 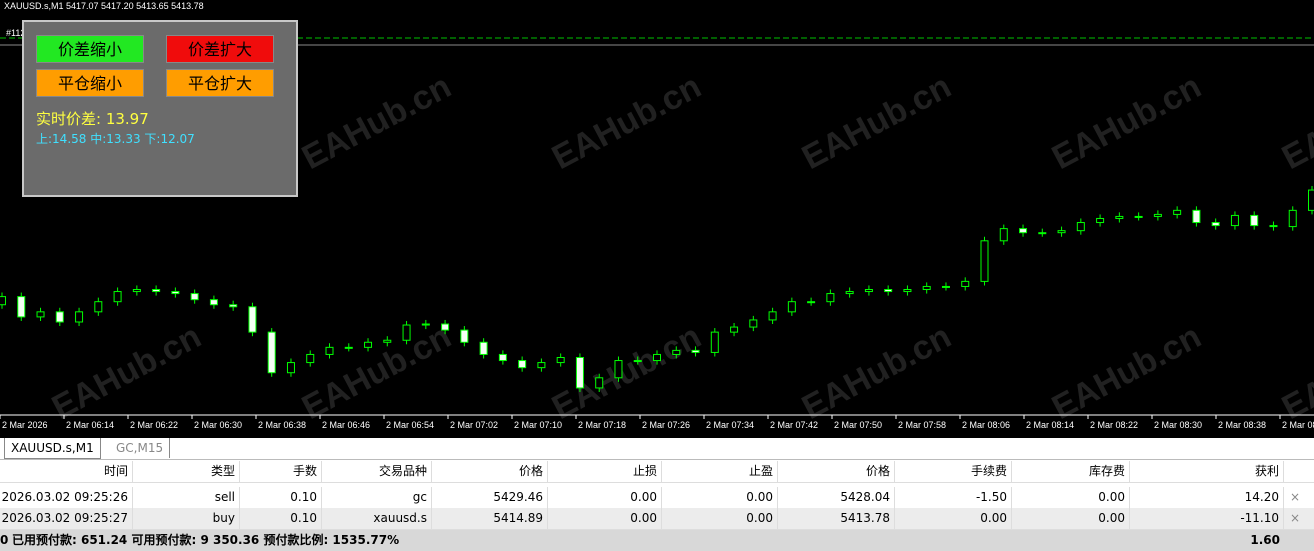 I want to click on time-label: 2 Mar 08:30, so click(x=1178, y=425).